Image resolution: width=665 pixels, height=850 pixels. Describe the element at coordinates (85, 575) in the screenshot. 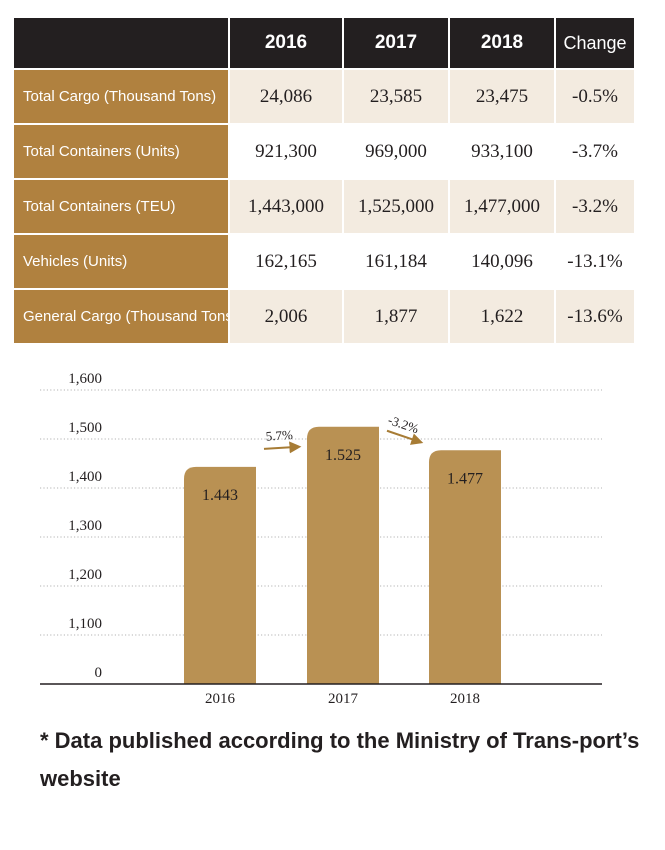

I see `y-tick-label: 1,200` at that location.